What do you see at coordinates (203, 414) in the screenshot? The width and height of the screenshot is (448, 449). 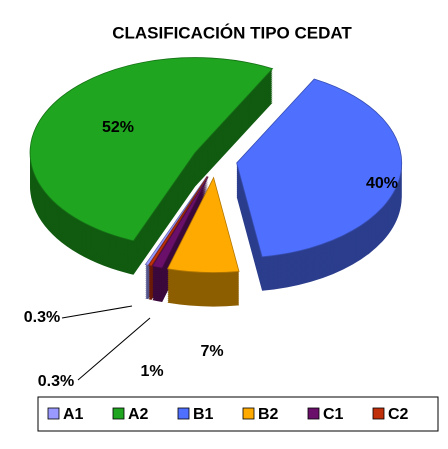 I see `legend-label: B1` at bounding box center [203, 414].